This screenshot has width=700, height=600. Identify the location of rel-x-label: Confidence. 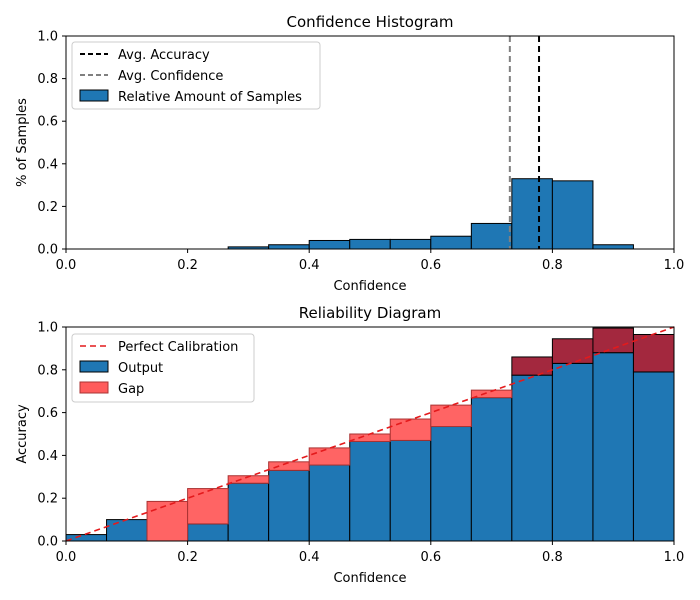
(369, 578).